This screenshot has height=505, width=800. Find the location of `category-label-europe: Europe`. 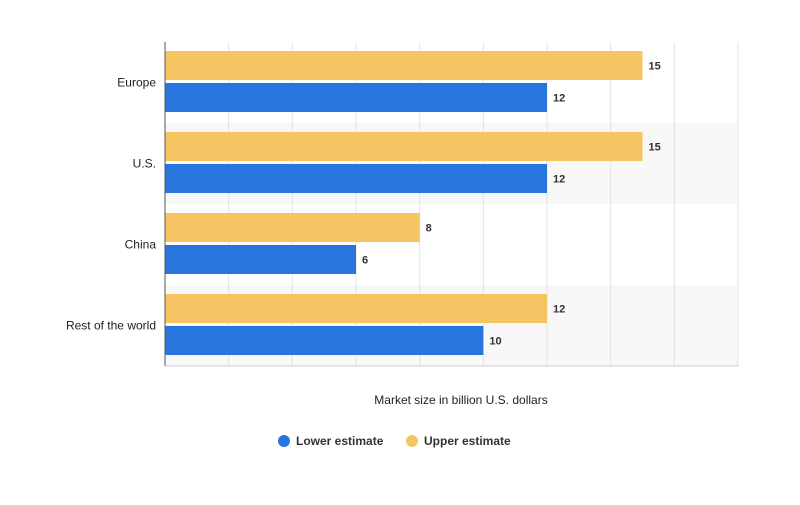

category-label-europe: Europe is located at coordinates (136, 83).